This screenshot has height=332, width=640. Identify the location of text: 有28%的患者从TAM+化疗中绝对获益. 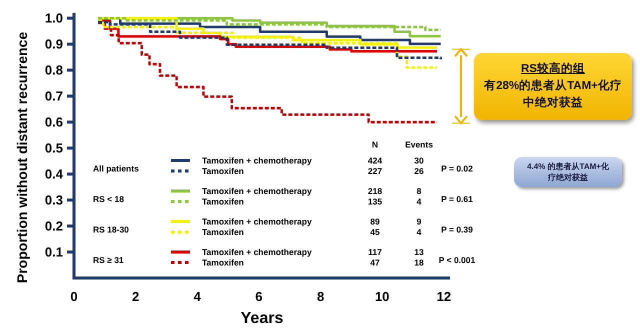
(552, 94).